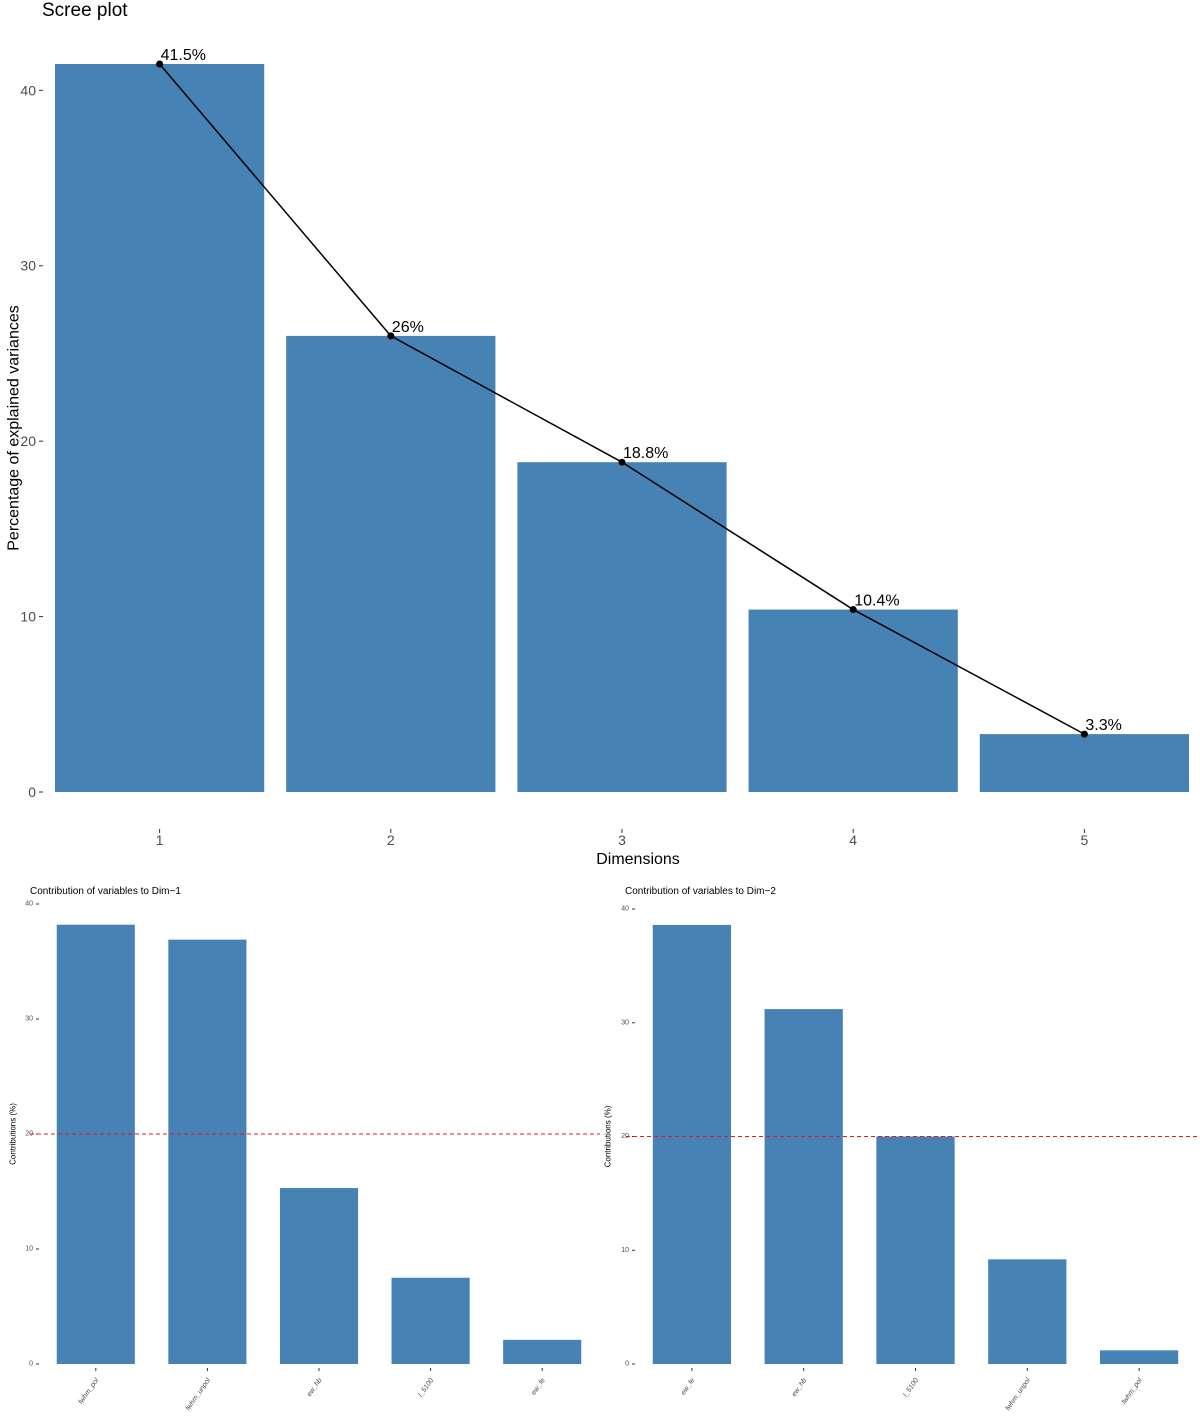 Image resolution: width=1200 pixels, height=1427 pixels. What do you see at coordinates (29, 904) in the screenshot?
I see `dim1-ytick-label: 40` at bounding box center [29, 904].